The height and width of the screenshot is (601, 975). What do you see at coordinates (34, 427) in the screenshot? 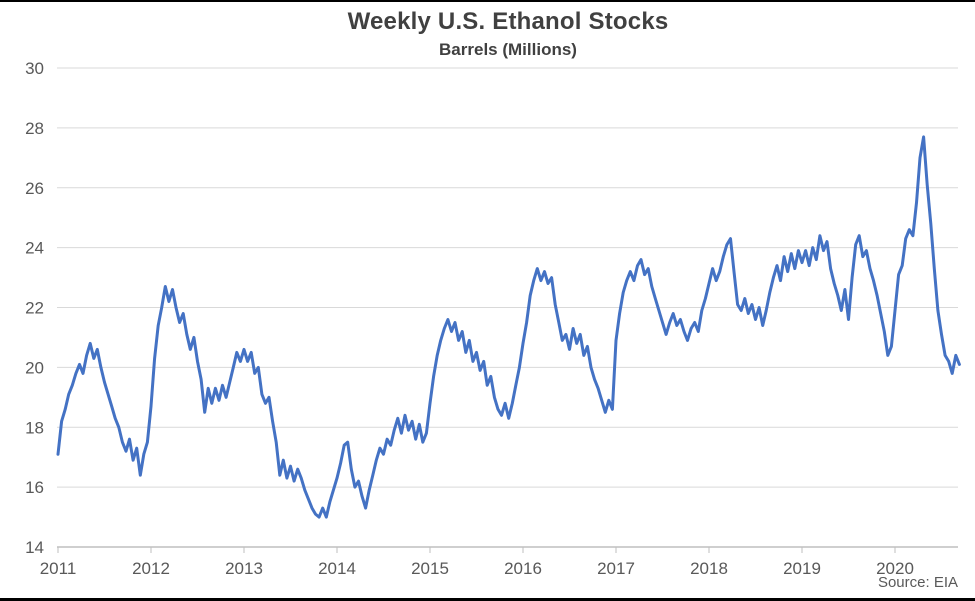
I see `y-tick-label: 18` at bounding box center [34, 427].